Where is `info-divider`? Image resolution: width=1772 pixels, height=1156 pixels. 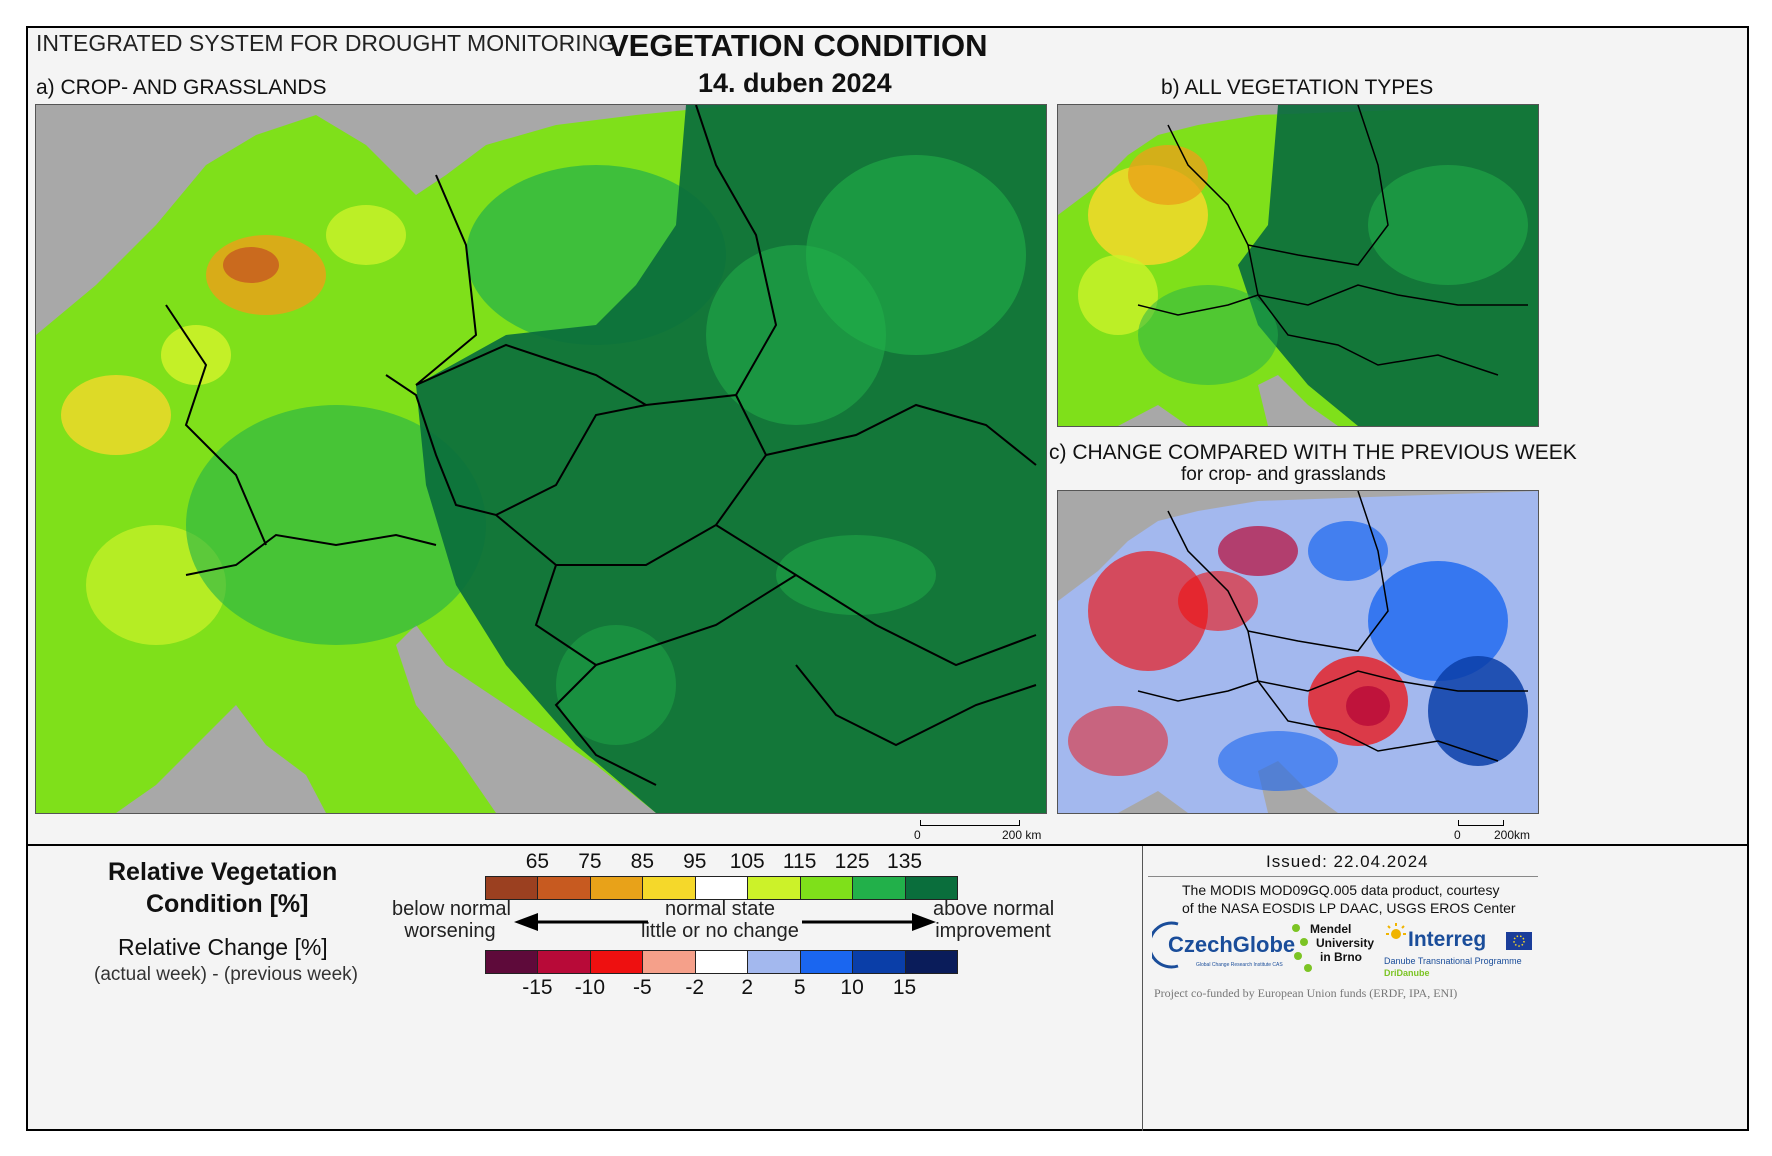
info-divider is located at coordinates (1142, 988).